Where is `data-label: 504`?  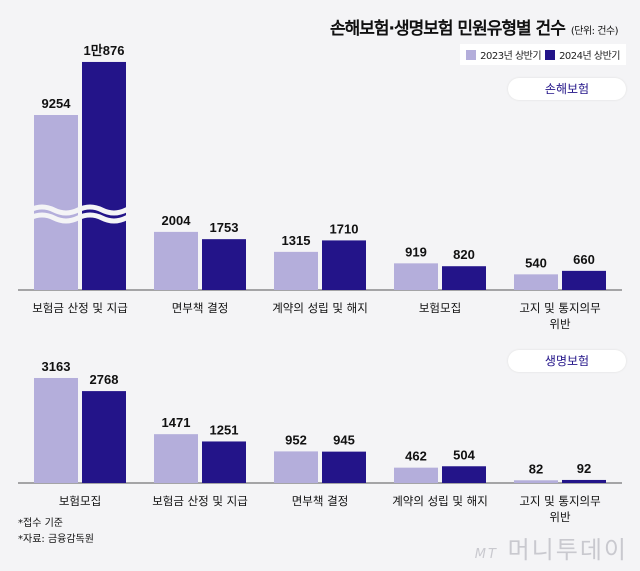
data-label: 504 is located at coordinates (464, 454).